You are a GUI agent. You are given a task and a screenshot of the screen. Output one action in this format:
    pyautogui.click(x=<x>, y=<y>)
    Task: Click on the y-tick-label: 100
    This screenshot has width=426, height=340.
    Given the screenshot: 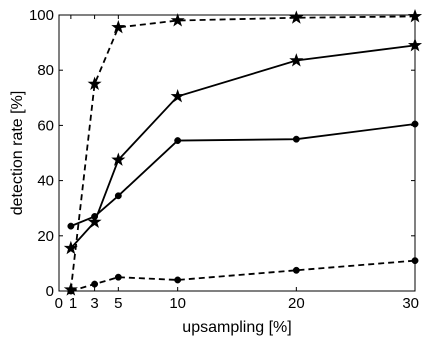 What is the action you would take?
    pyautogui.click(x=41, y=15)
    